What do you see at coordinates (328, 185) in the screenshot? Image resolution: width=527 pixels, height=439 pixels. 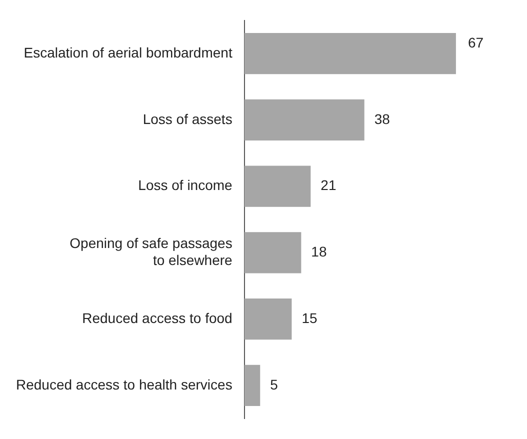 I see `data-label: 21` at bounding box center [328, 185].